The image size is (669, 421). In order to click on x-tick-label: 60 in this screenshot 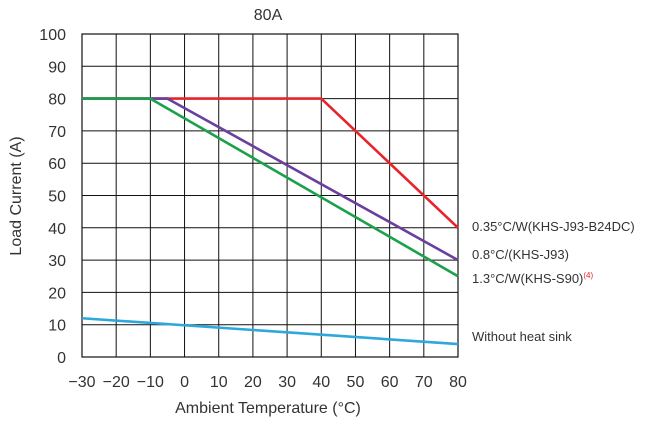, I will do `click(390, 382)`.